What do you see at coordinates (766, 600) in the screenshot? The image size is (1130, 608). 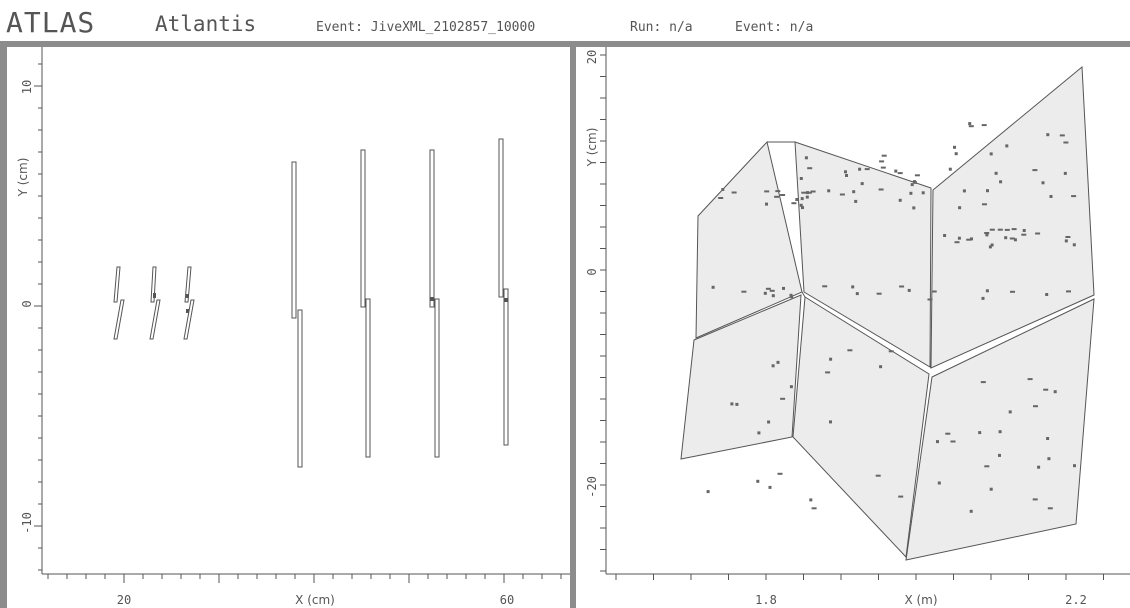 I see `x-tick-label-1.8: 1.8` at bounding box center [766, 600].